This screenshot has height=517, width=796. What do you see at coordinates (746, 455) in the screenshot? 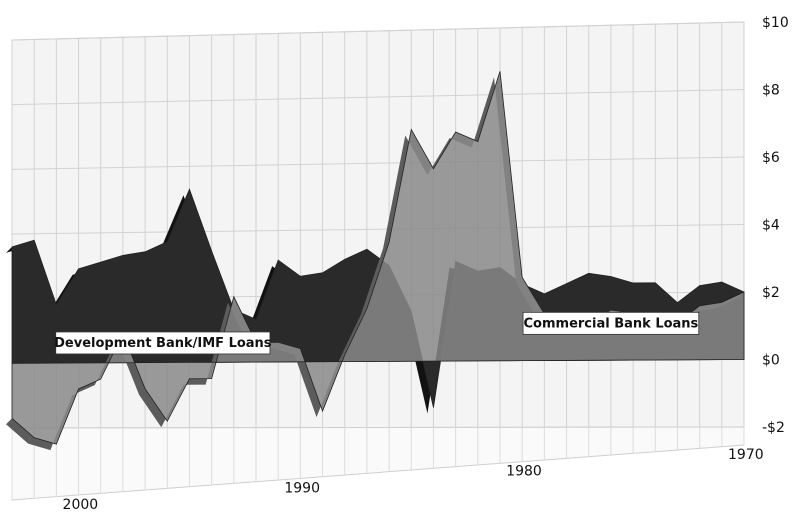
I see `x-tick-label: 1970` at bounding box center [746, 455].